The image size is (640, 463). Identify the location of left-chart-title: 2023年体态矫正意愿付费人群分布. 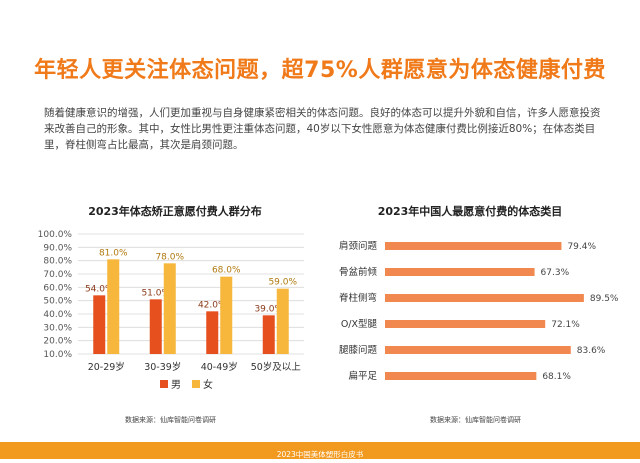
(175, 211).